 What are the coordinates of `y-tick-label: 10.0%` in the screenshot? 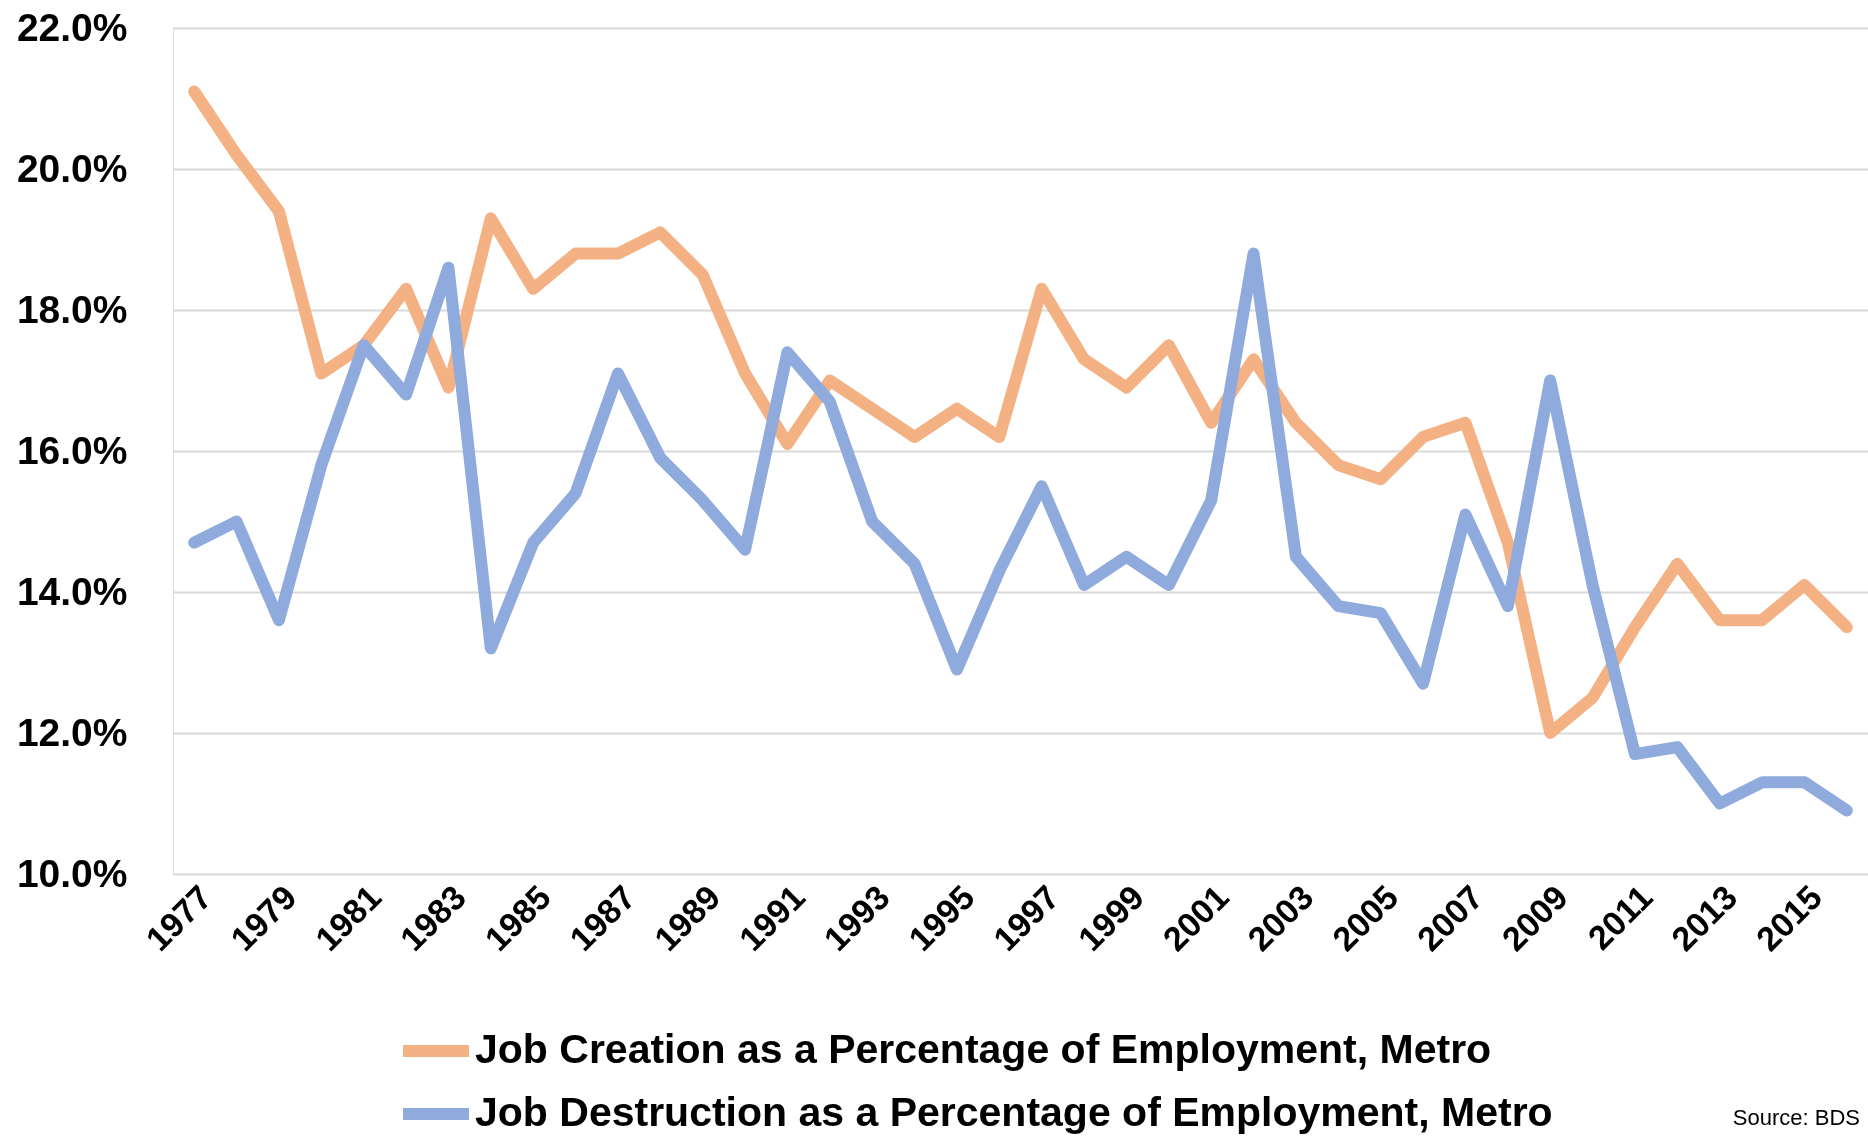 It's located at (72, 873).